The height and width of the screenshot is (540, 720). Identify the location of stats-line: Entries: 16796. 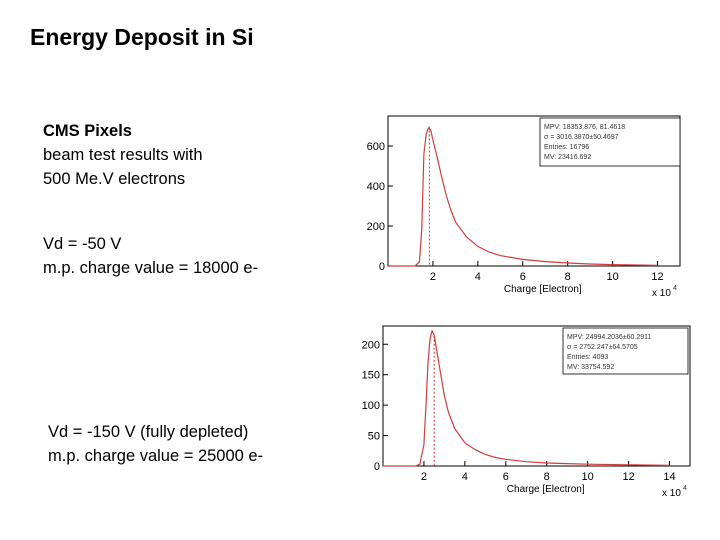
(566, 147).